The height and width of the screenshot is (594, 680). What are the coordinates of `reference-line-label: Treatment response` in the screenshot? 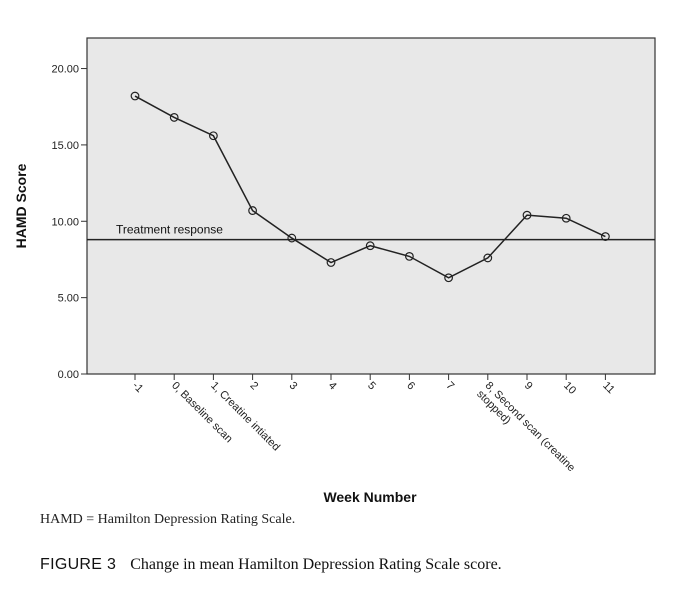 It's located at (169, 230).